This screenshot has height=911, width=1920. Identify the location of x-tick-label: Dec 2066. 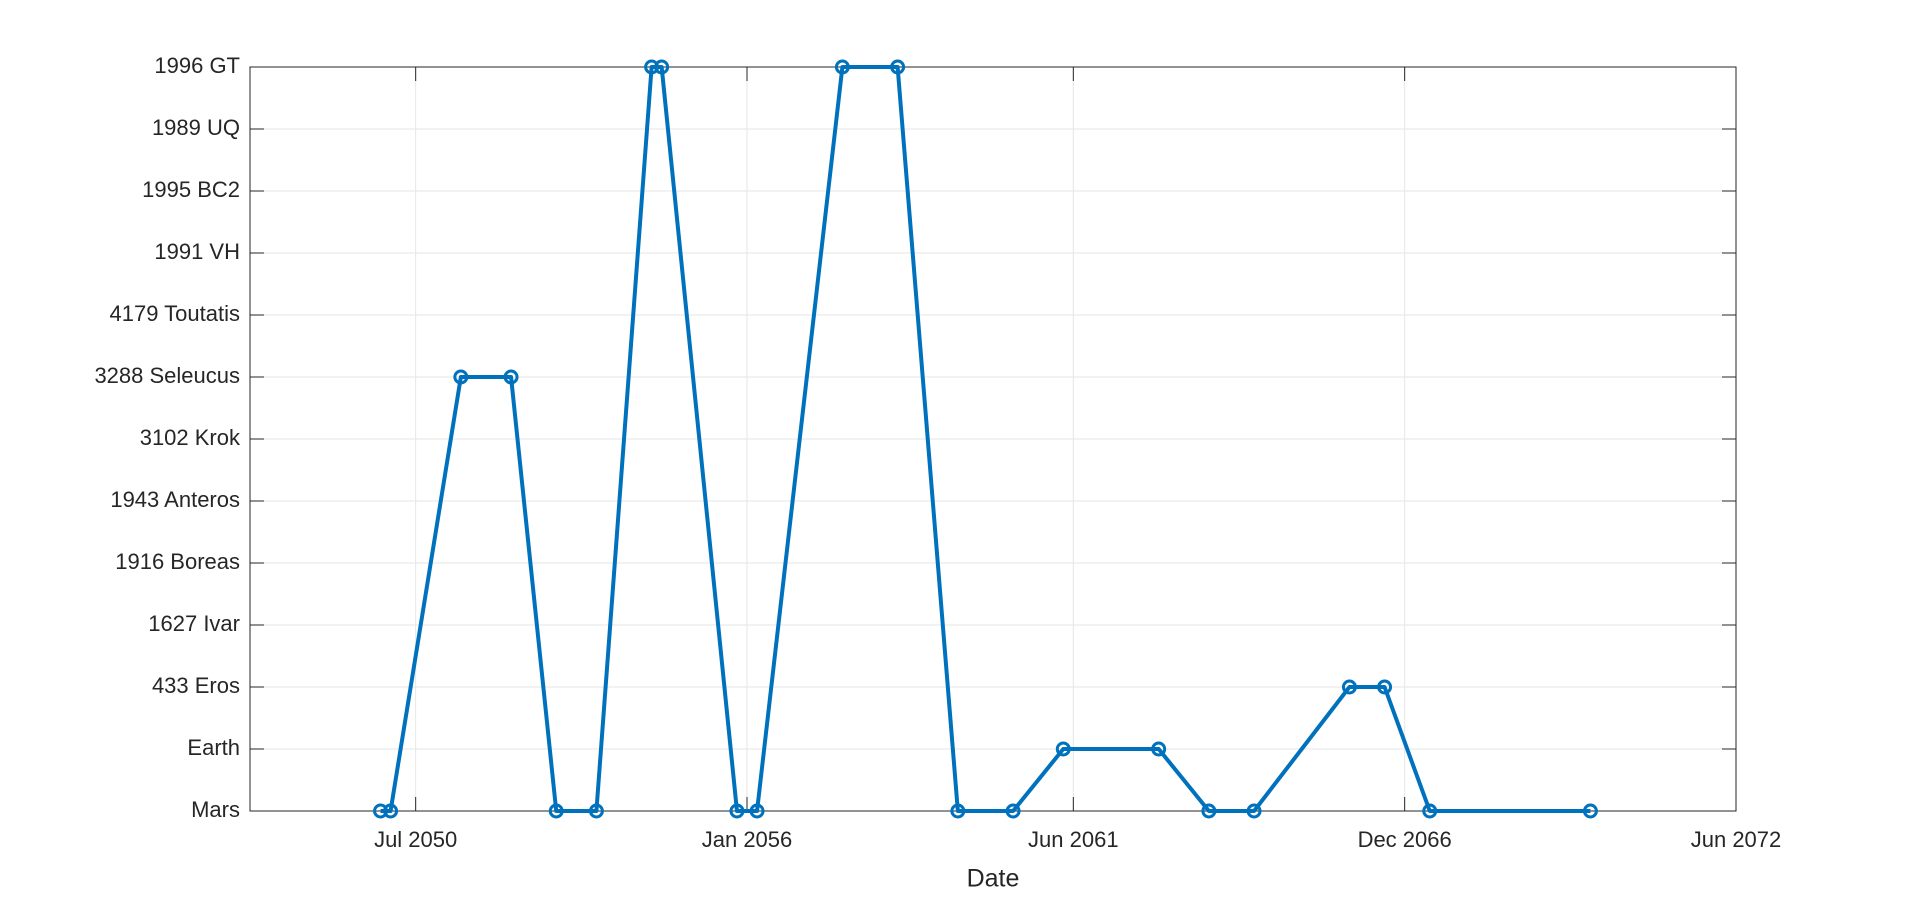
(1405, 839).